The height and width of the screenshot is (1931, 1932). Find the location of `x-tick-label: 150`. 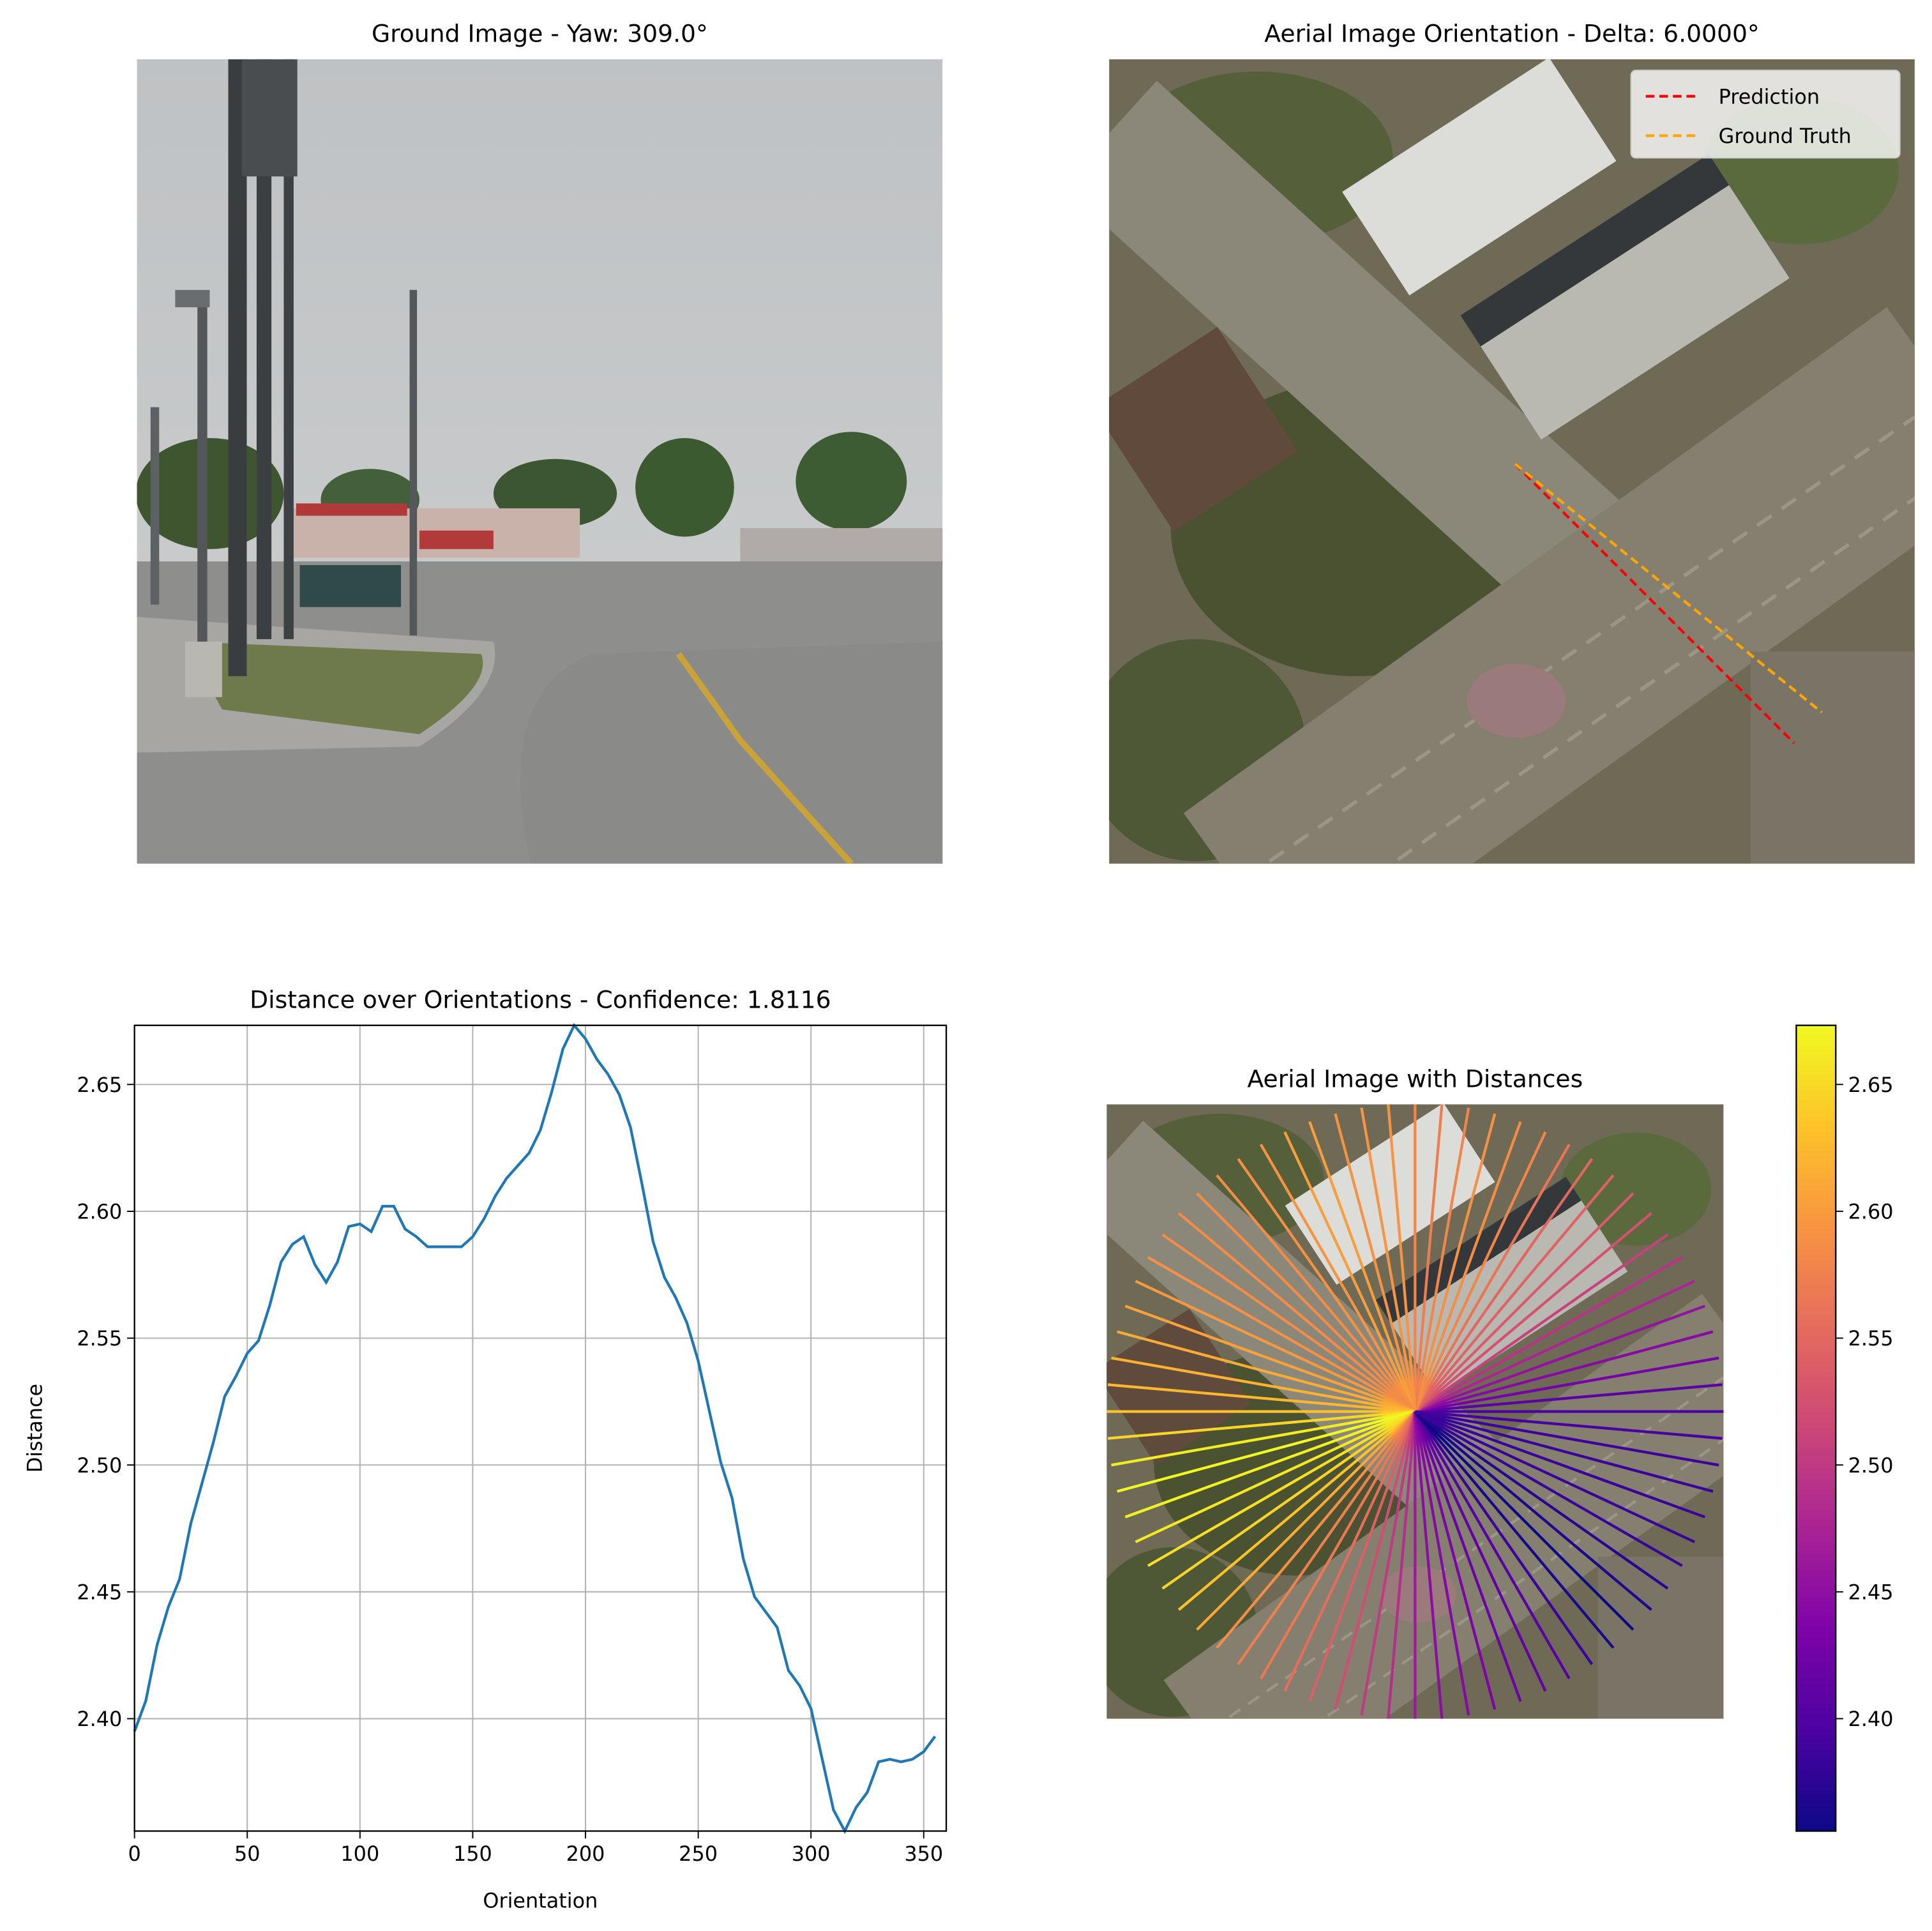

x-tick-label: 150 is located at coordinates (472, 1854).